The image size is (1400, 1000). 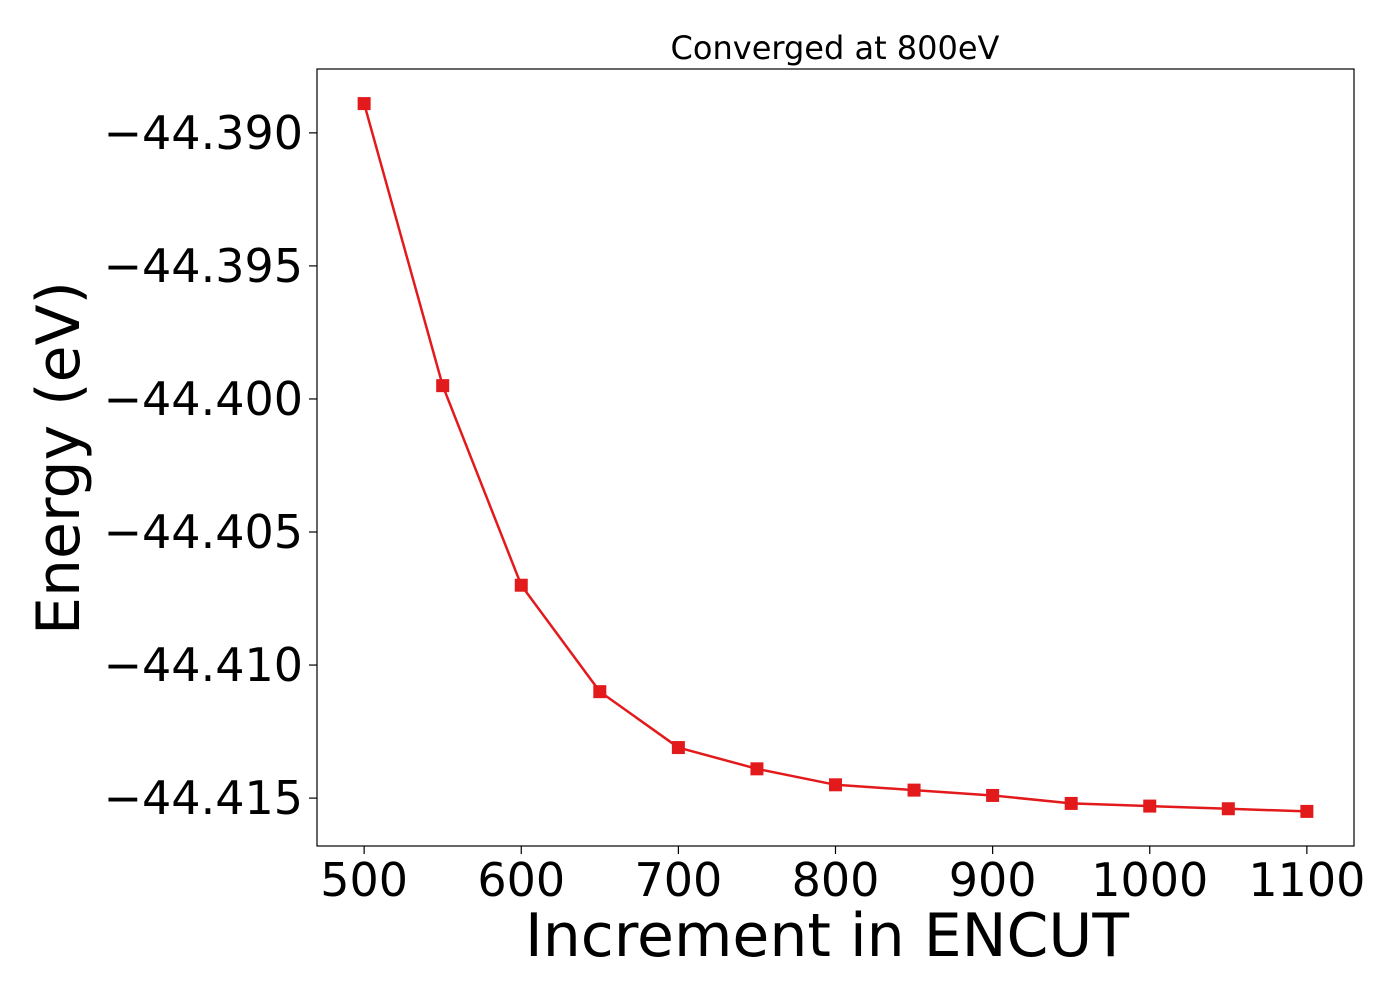 I want to click on x-axis-label: Increment in ENCUT, so click(x=827, y=936).